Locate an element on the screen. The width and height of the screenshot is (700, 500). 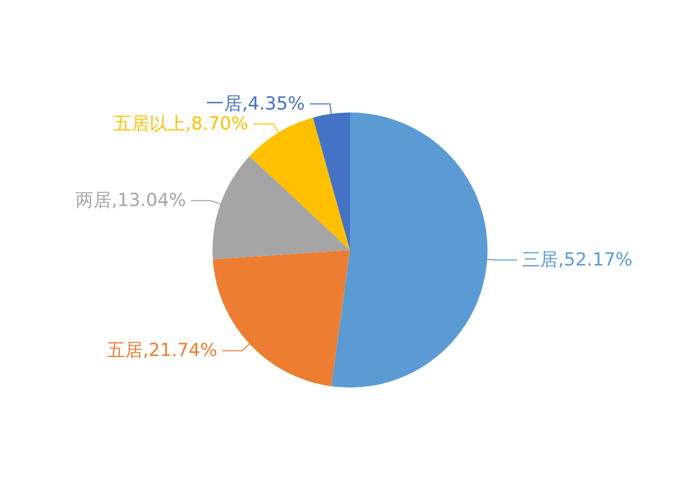
slice-label: 一居,4.35% is located at coordinates (255, 103).